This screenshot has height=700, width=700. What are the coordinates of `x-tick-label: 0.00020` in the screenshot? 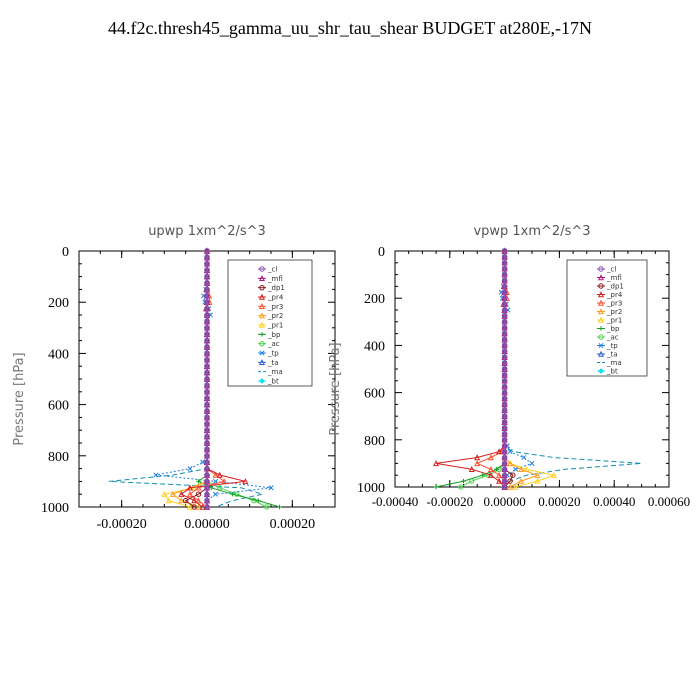 It's located at (293, 524).